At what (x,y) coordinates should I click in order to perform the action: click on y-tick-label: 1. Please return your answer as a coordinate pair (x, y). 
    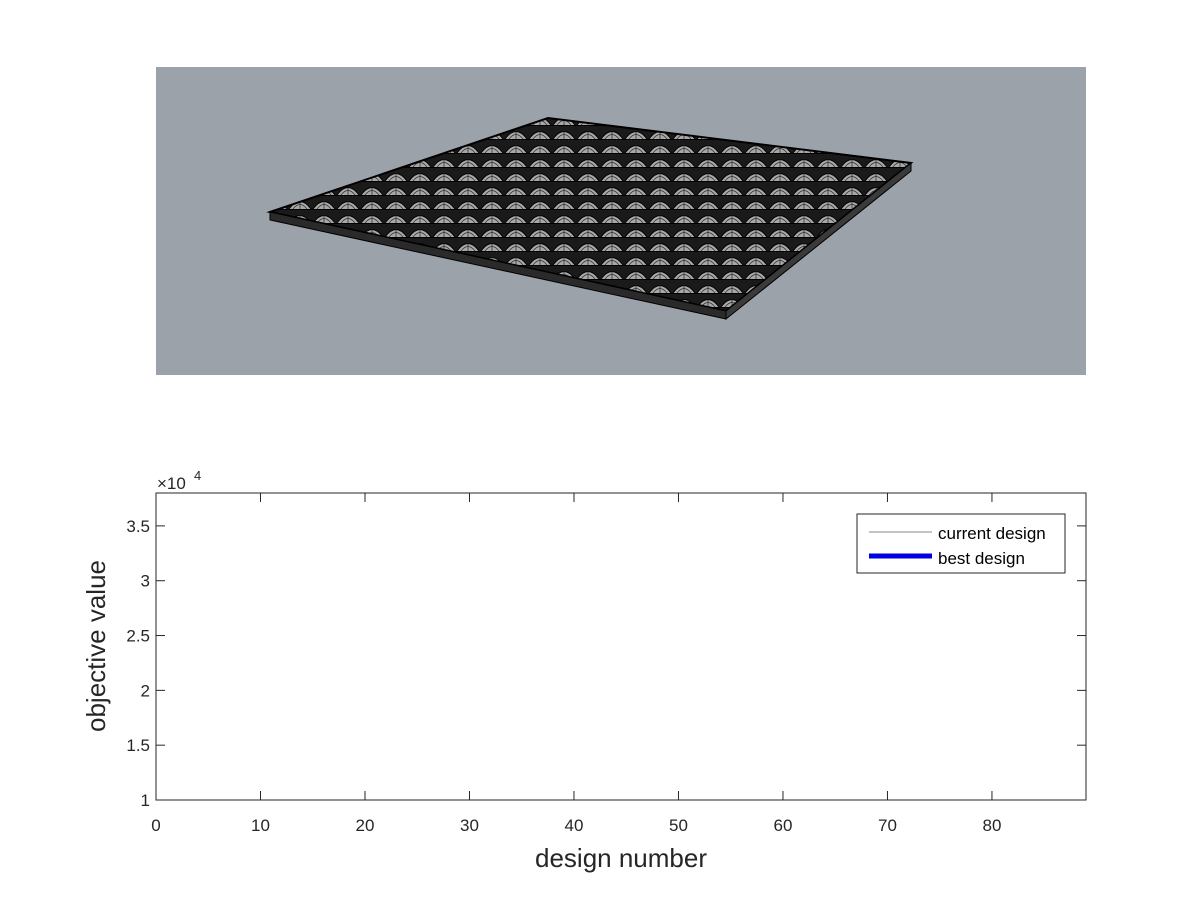
    Looking at the image, I should click on (145, 800).